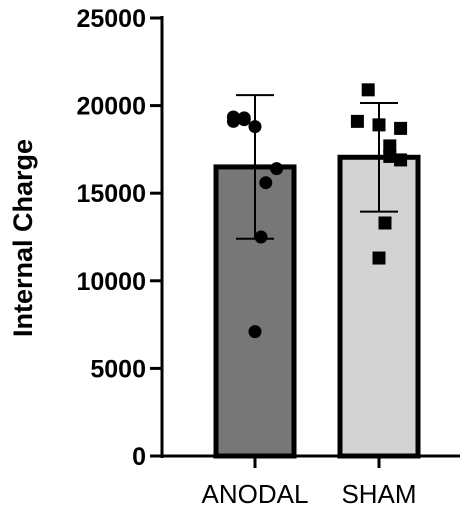  I want to click on y-tick-label: 25000, so click(111, 19).